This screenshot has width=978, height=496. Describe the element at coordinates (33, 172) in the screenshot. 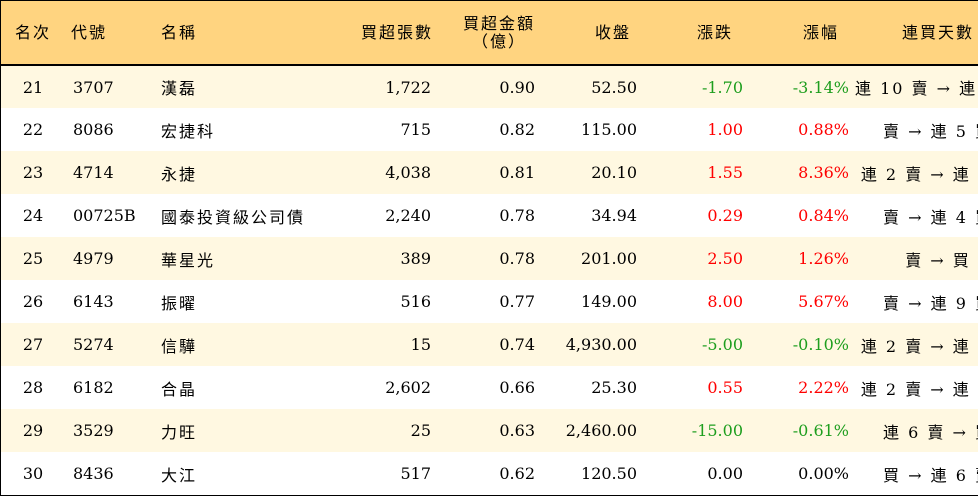

I see `cell-rank: 23` at that location.